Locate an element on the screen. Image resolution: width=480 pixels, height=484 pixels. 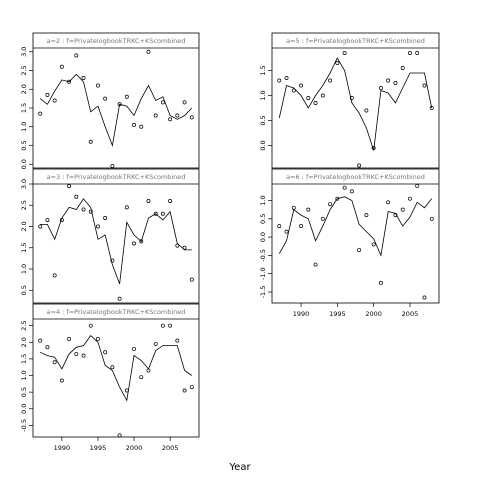
x-axis-label: Year is located at coordinates (239, 467).